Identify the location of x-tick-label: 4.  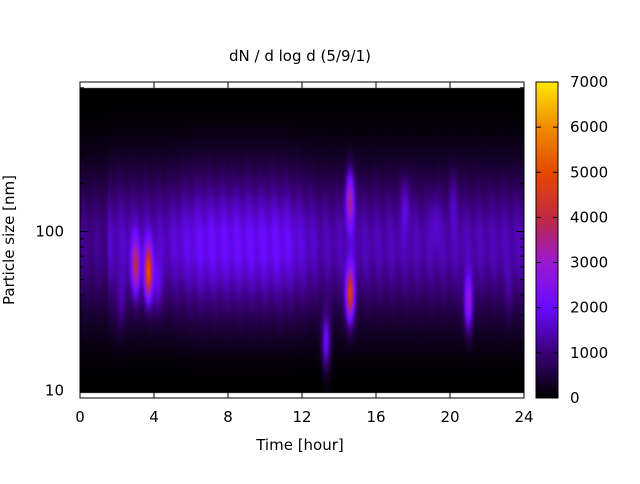
(154, 417).